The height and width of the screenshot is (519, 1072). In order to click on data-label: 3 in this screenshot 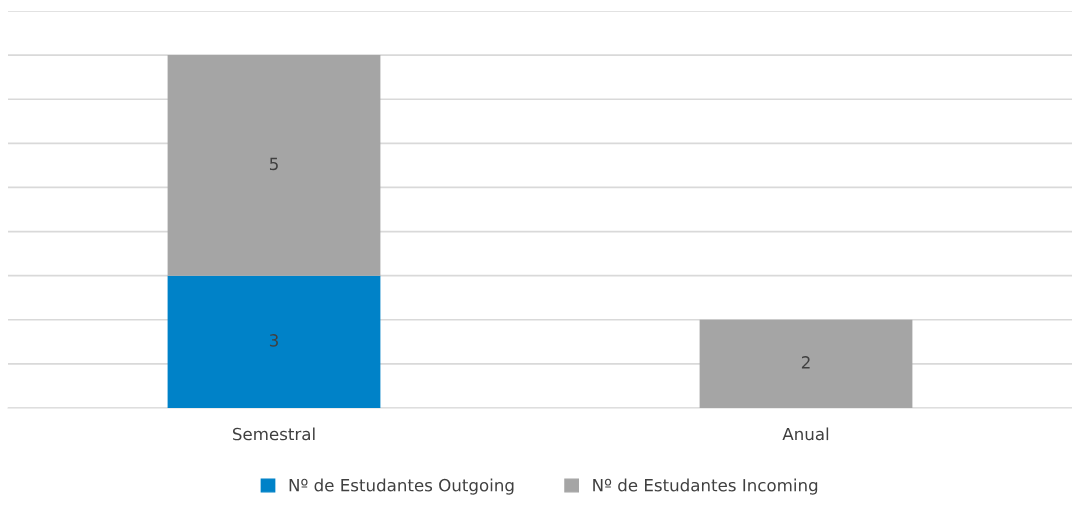, I will do `click(273, 340)`.